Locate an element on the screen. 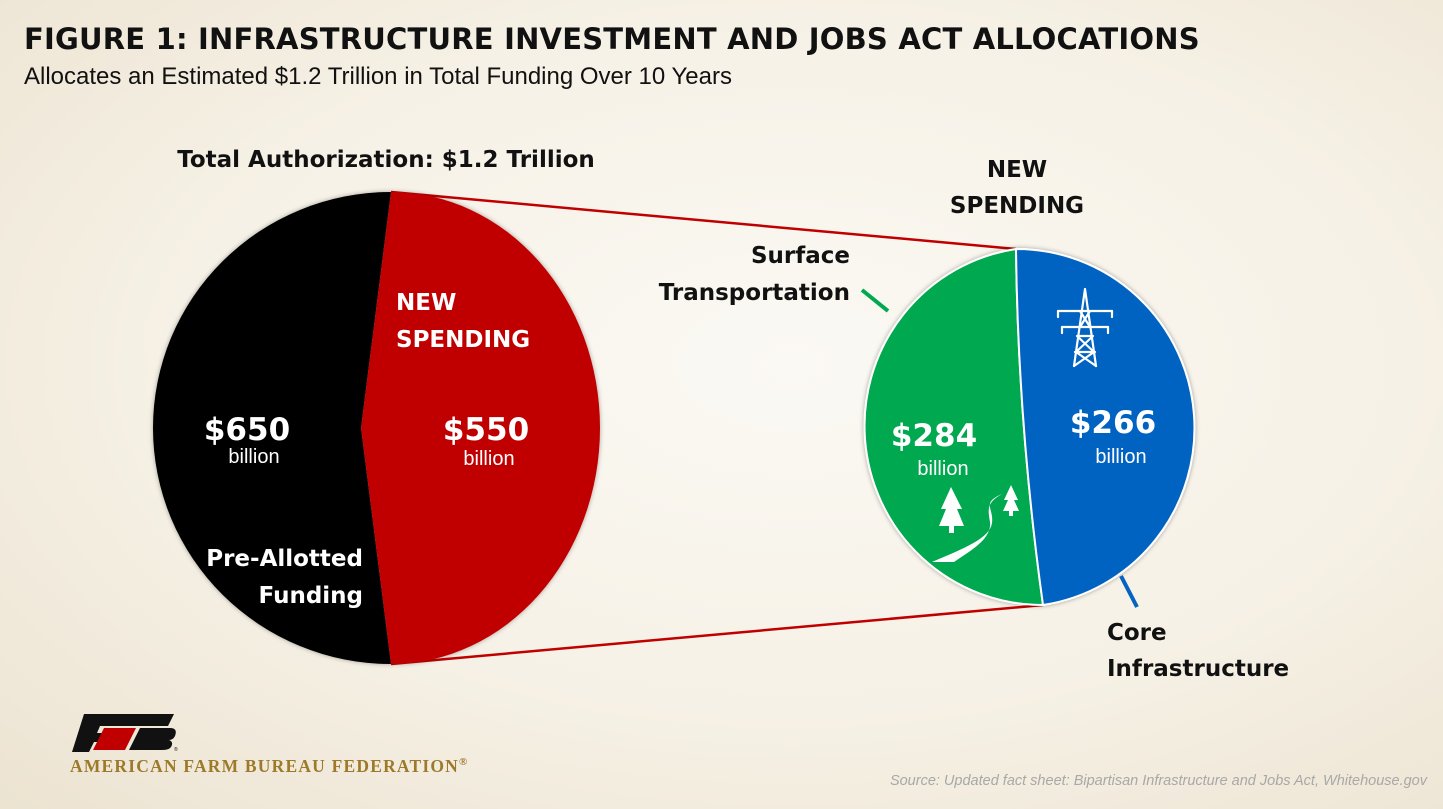  power-tower-icon is located at coordinates (1085, 327).